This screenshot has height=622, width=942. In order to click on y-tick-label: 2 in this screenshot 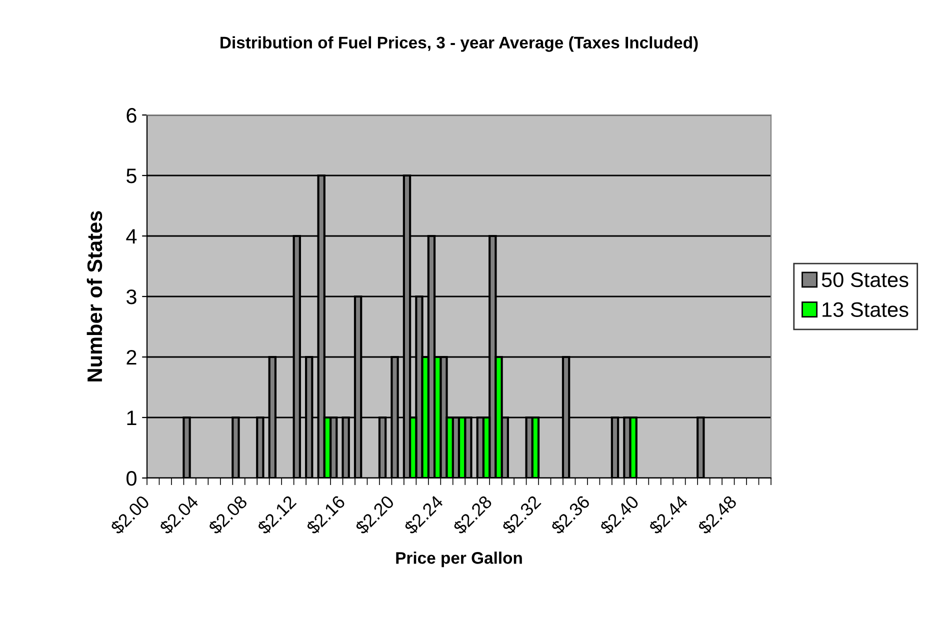, I will do `click(131, 357)`.